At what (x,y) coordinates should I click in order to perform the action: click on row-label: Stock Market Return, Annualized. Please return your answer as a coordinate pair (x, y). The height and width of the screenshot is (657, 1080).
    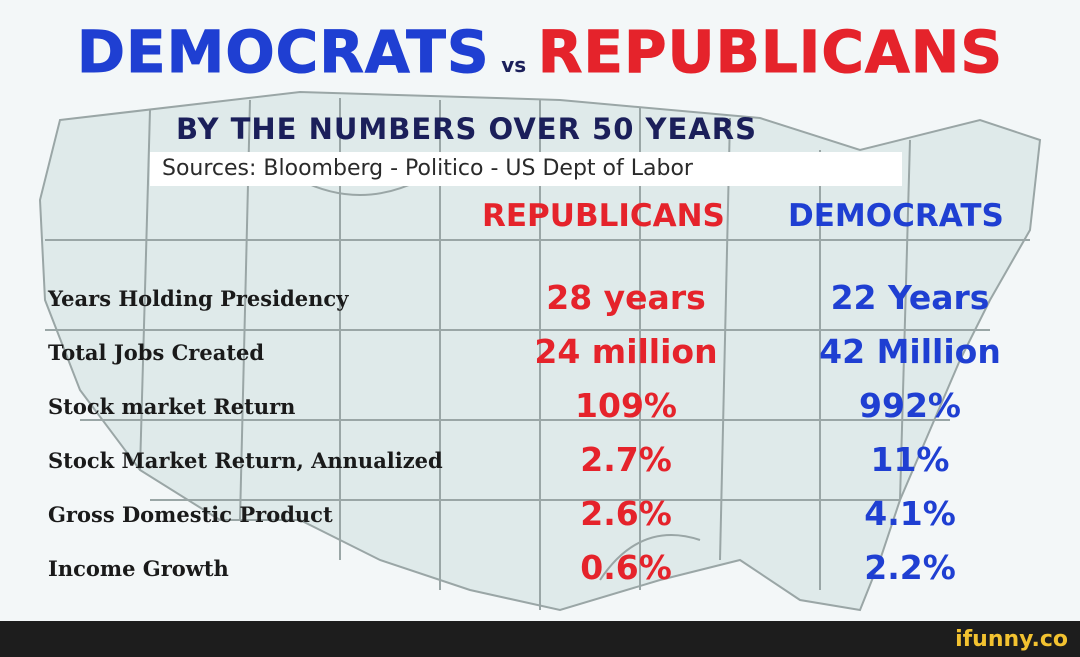
    Looking at the image, I should click on (245, 460).